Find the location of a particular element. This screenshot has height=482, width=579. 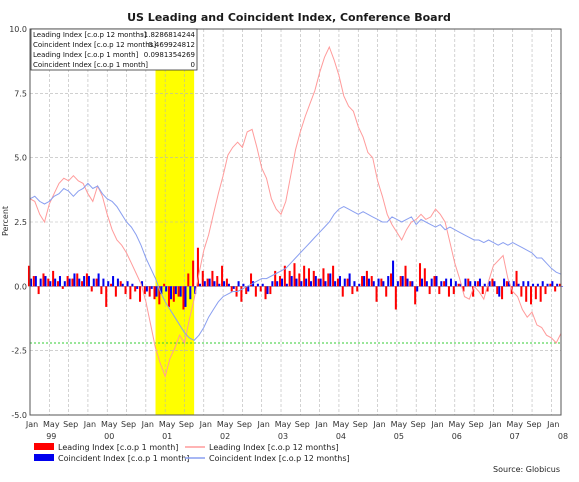

x-year-label: 08 is located at coordinates (563, 436).